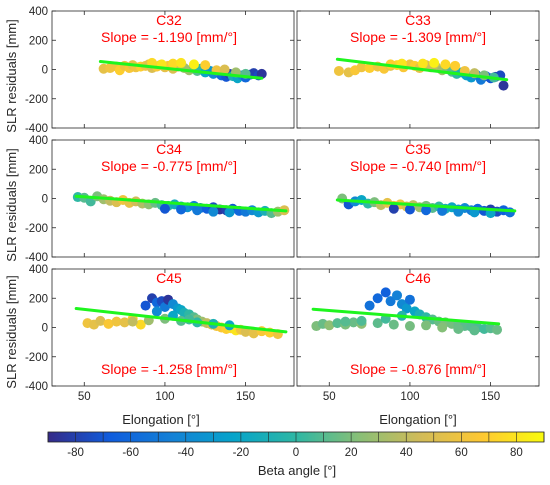  What do you see at coordinates (418, 166) in the screenshot?
I see `slope-annotation: Slope = -0.740 [mm/°]` at bounding box center [418, 166].